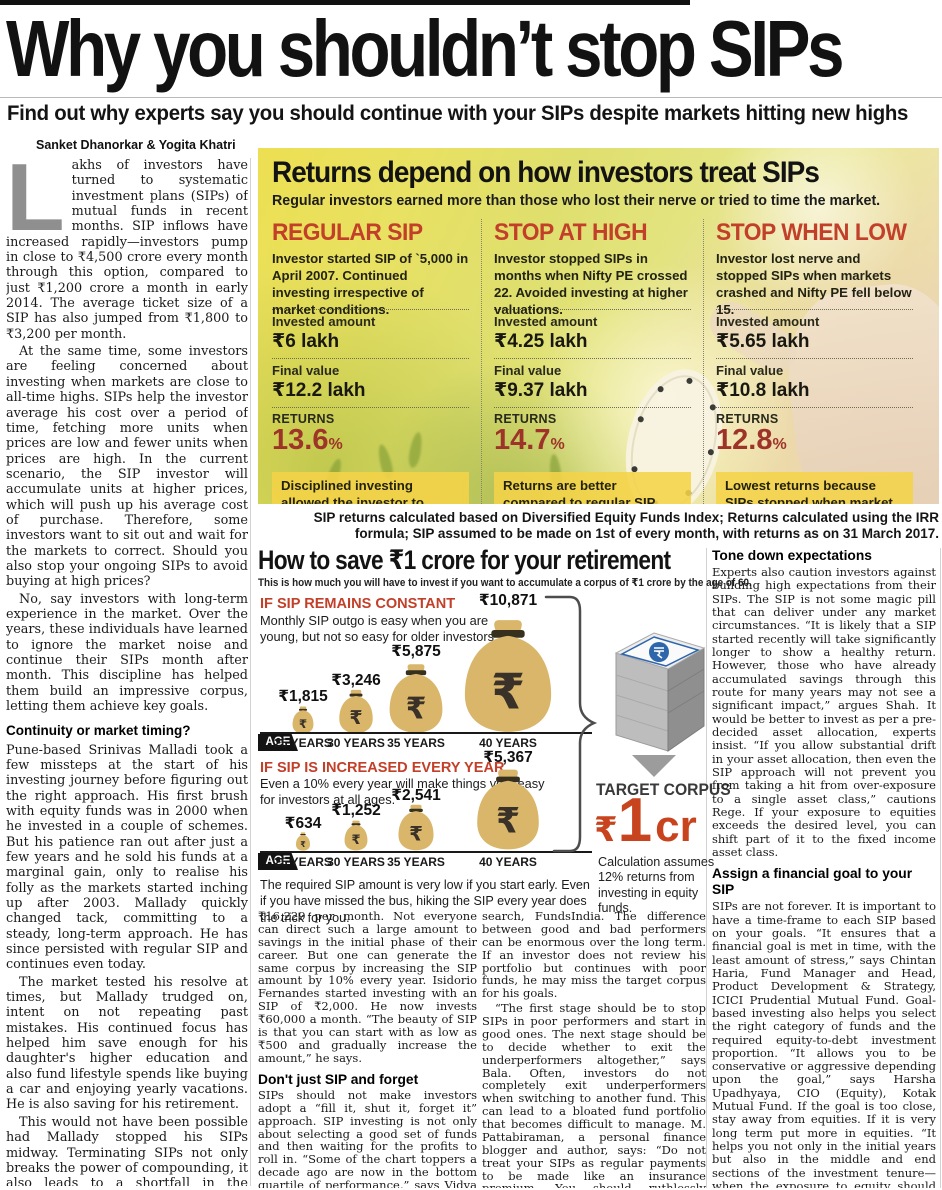 Image resolution: width=942 pixels, height=1190 pixels. What do you see at coordinates (541, 390) in the screenshot?
I see `stat-value: ₹9.37 lakh` at bounding box center [541, 390].